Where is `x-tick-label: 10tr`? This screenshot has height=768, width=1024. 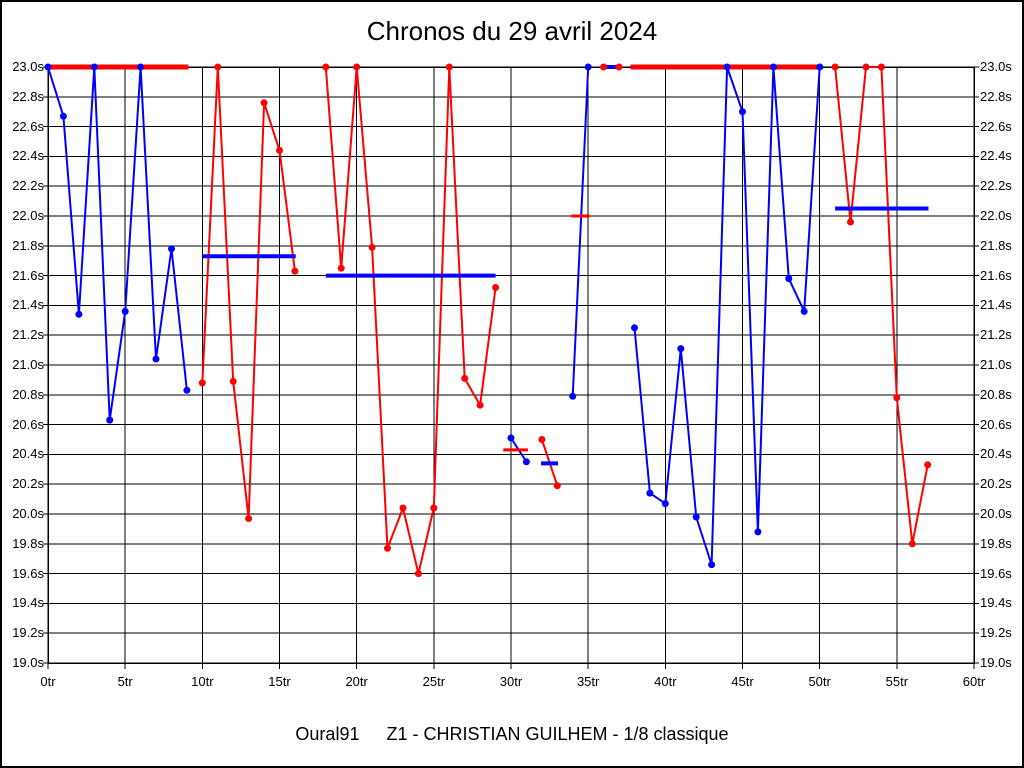 x-tick-label: 10tr is located at coordinates (202, 681).